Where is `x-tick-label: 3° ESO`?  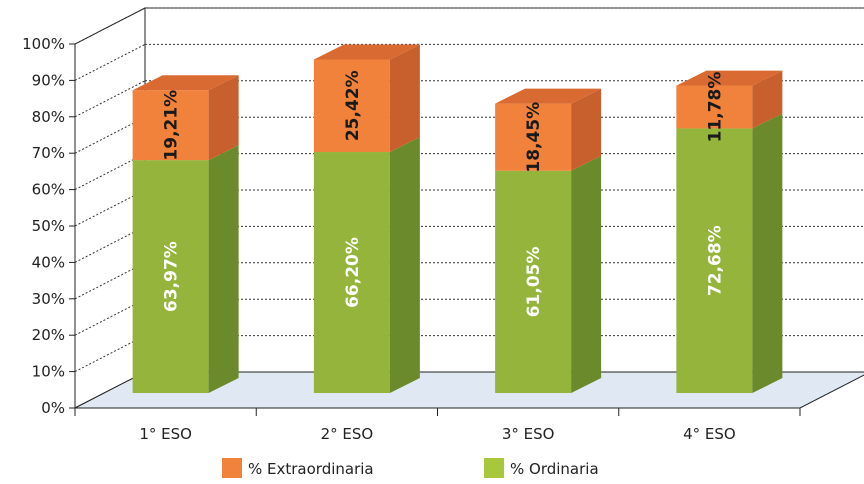 x-tick-label: 3° ESO is located at coordinates (528, 434).